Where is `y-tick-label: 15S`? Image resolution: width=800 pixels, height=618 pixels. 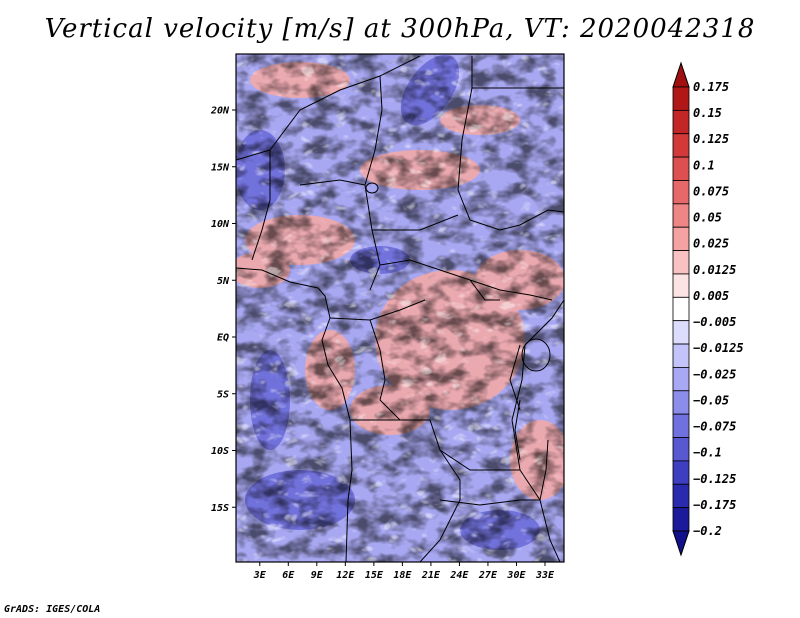 y-tick-label: 15S is located at coordinates (220, 508).